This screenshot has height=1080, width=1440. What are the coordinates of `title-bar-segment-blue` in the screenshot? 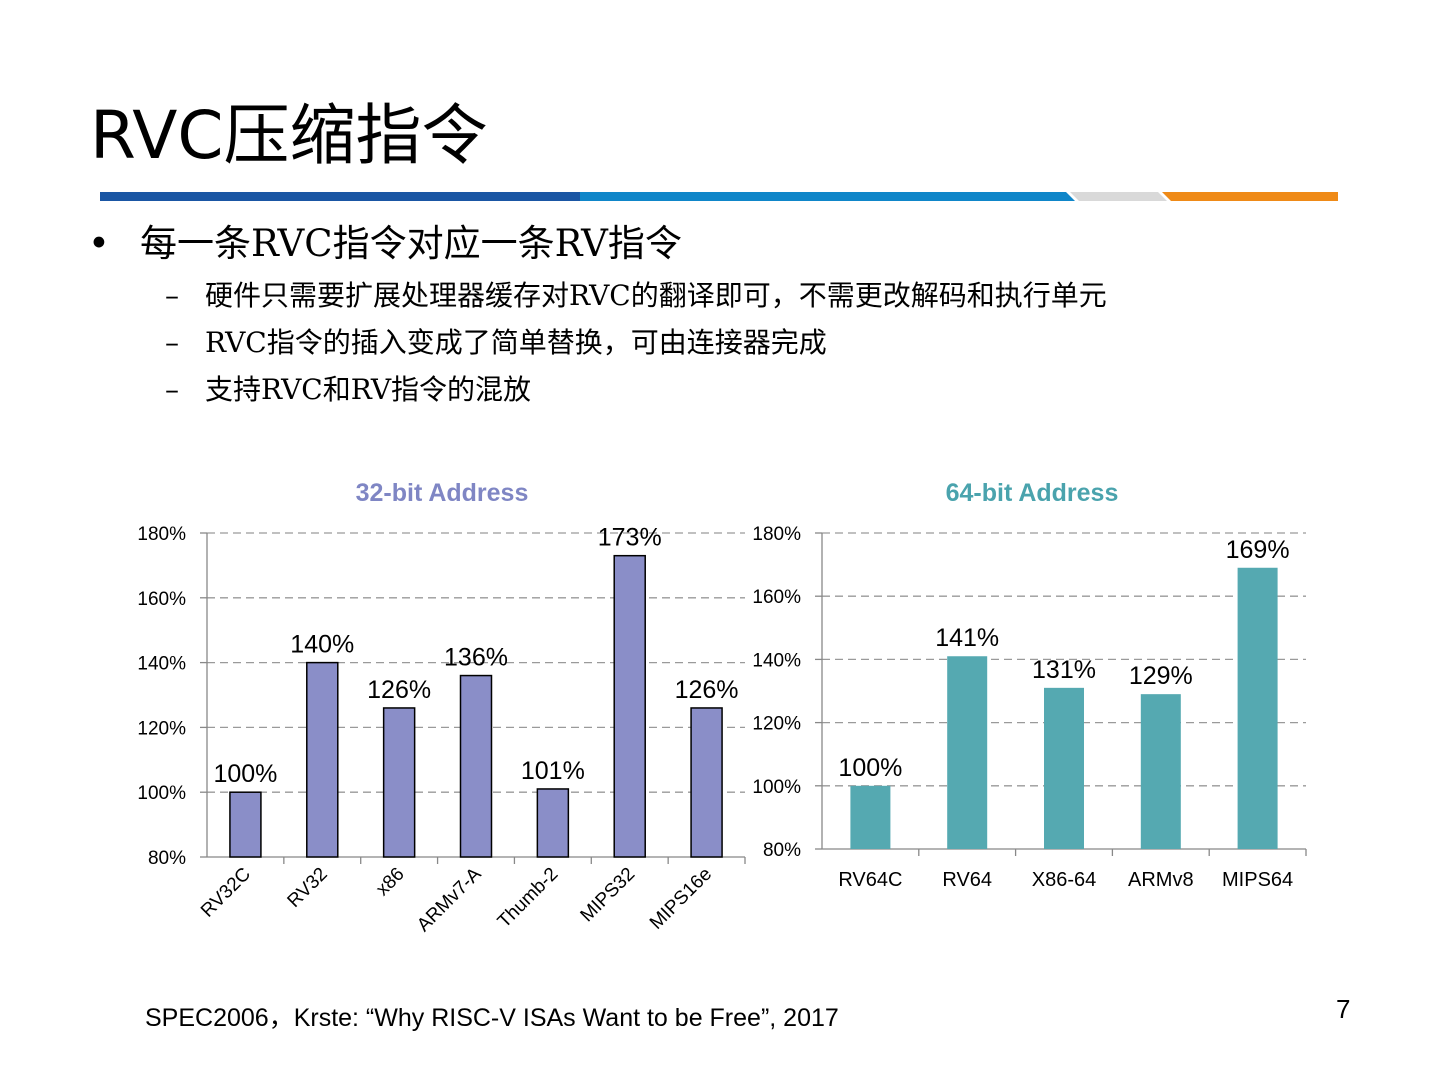 It's located at (827, 196).